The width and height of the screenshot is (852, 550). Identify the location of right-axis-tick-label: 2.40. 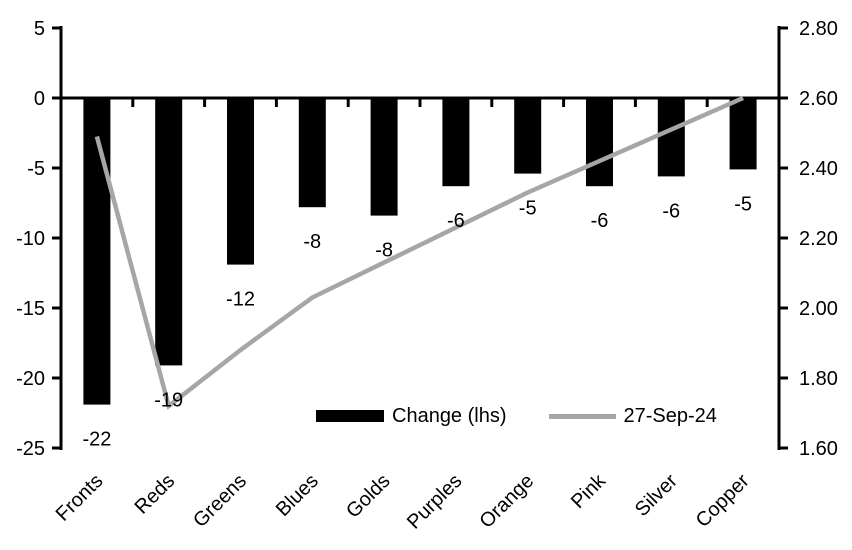
(818, 169).